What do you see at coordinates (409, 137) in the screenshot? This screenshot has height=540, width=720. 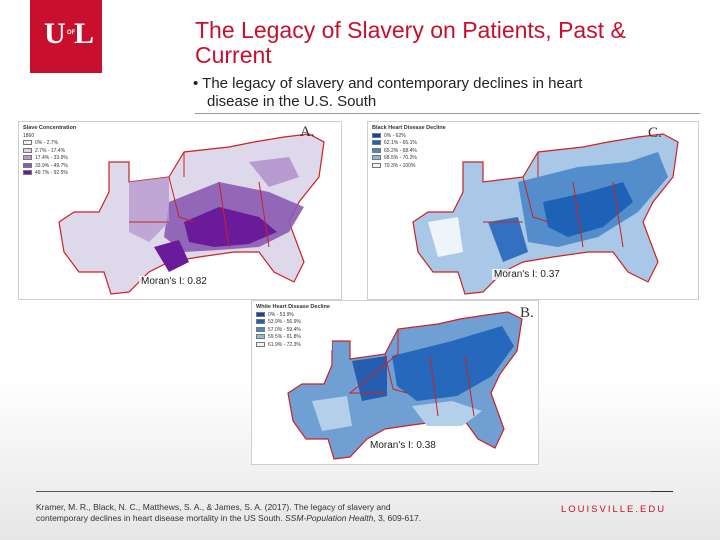 I see `legend-item: 0% - 62%` at bounding box center [409, 137].